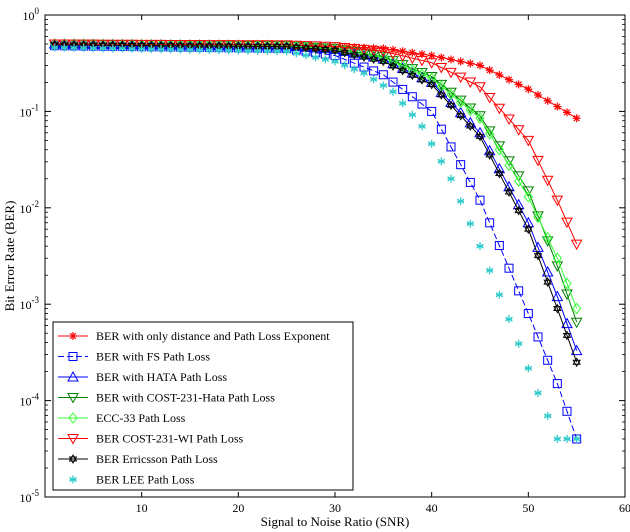 This screenshot has height=532, width=630. I want to click on y-tick-label: 10⁻², so click(30, 207).